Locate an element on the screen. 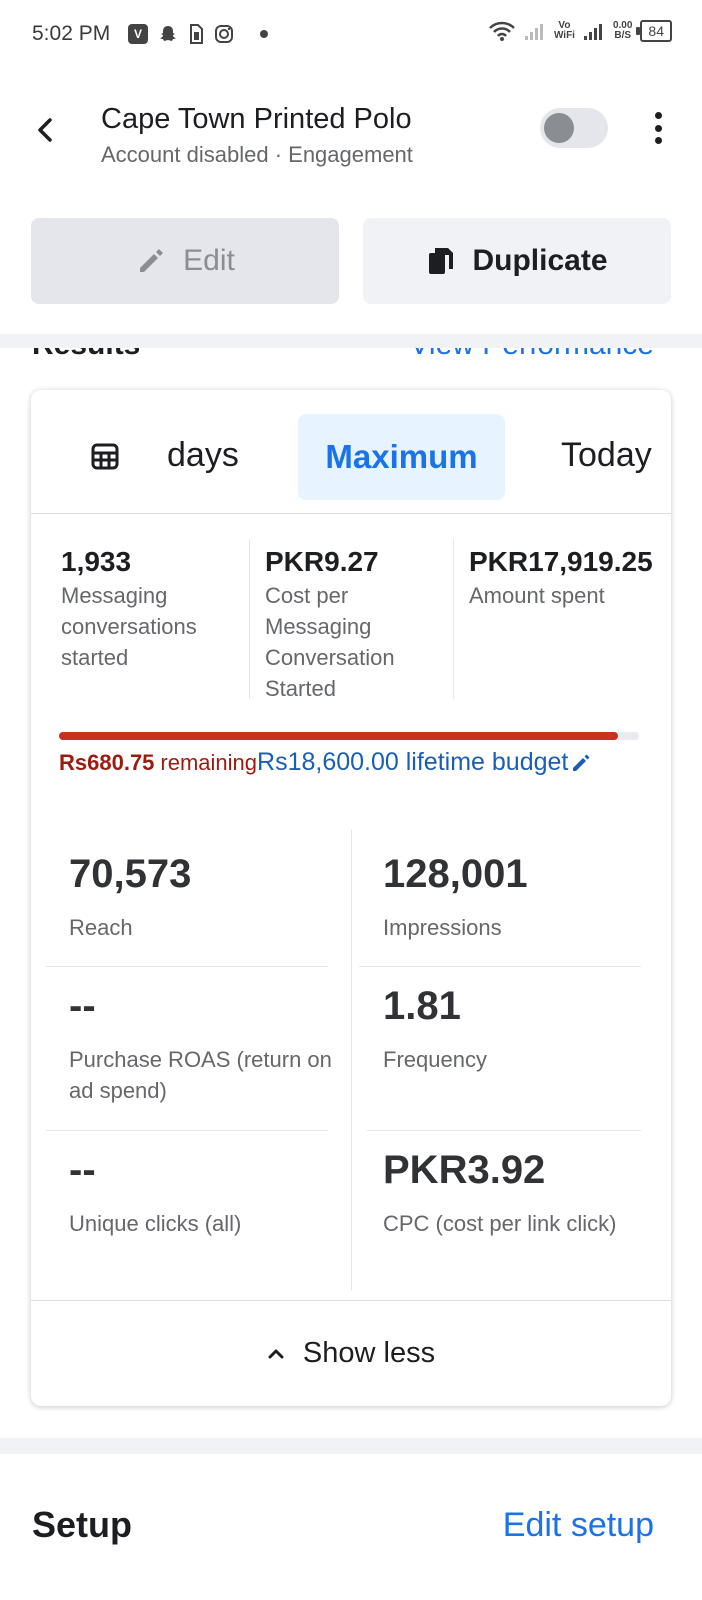  edit-setup-link: Edit setup is located at coordinates (578, 1525).